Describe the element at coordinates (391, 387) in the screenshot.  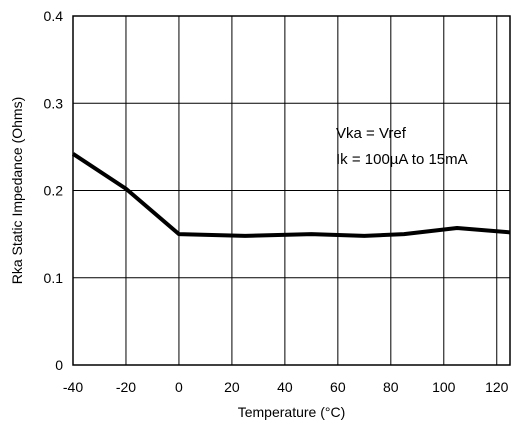
I see `x-tick-label: 80` at that location.